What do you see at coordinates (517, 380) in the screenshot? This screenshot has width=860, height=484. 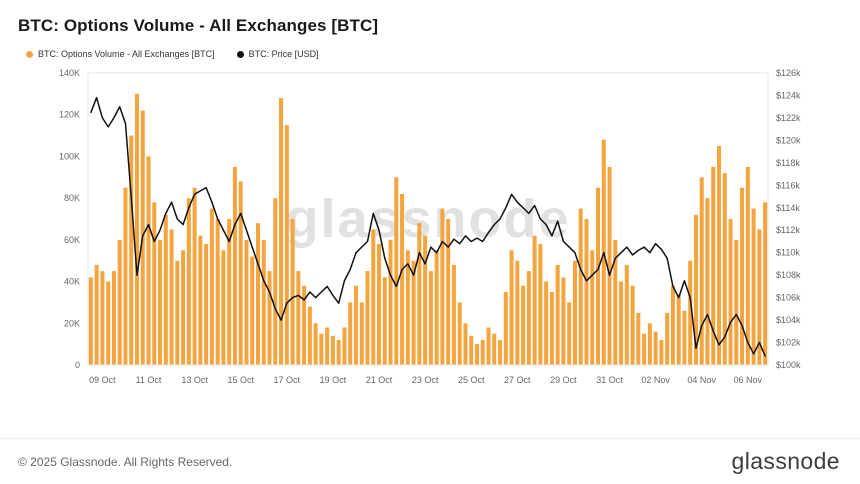 I see `svg-text: 27 Oct` at bounding box center [517, 380].